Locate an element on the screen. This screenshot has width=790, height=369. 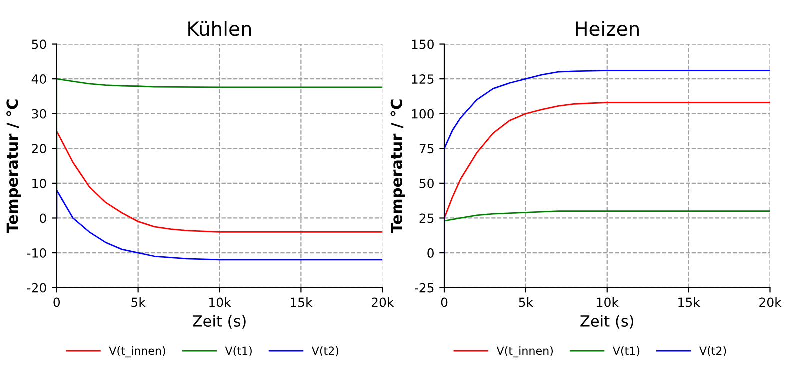
y-tick-label: 100 is located at coordinates (423, 114).